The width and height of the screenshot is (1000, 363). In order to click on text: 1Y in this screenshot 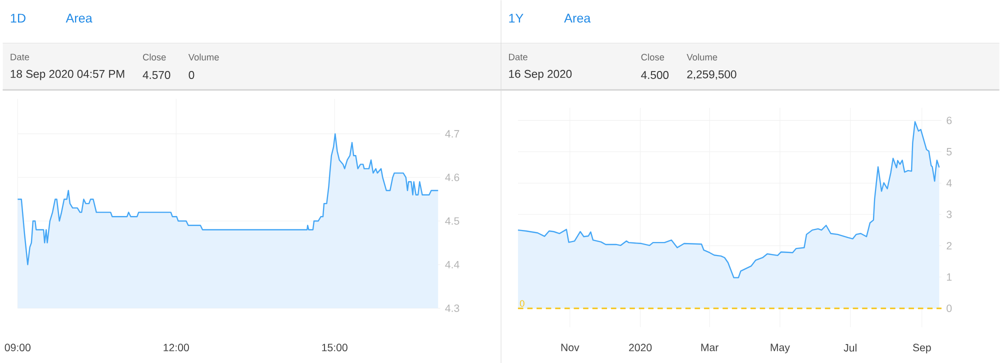, I will do `click(516, 18)`.